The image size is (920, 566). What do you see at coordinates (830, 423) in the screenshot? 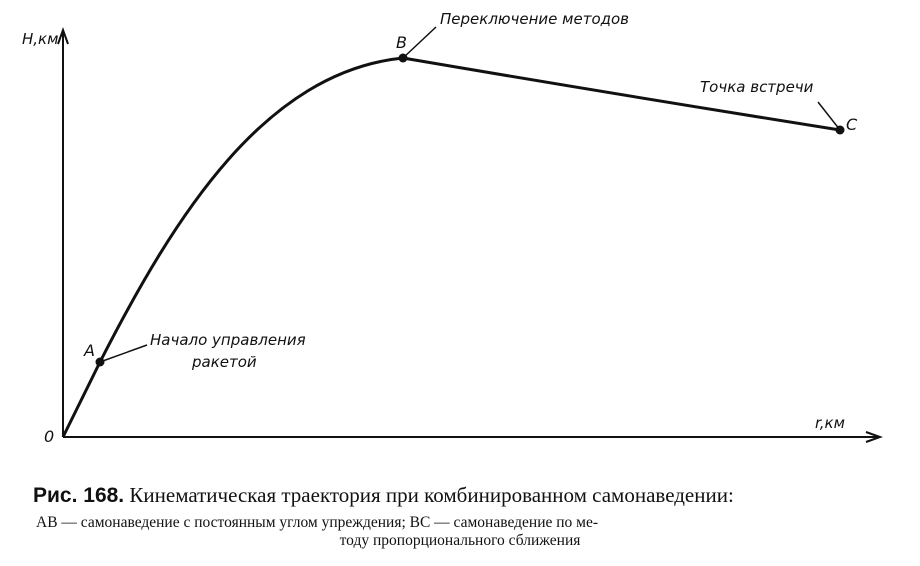
I see `x-axis-label: r,км` at bounding box center [830, 423].